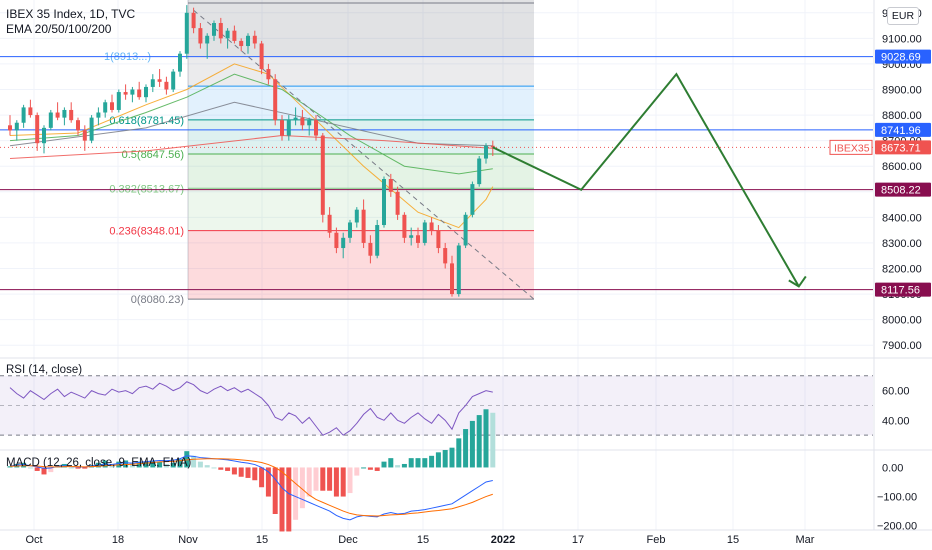  What do you see at coordinates (902, 321) in the screenshot?
I see `price-tick: 8000.00` at bounding box center [902, 321].